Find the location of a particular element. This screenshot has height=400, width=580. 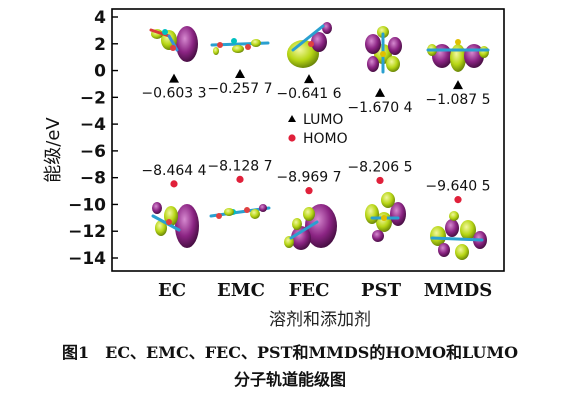

homo-value-label: −8.128 7 is located at coordinates (239, 166).